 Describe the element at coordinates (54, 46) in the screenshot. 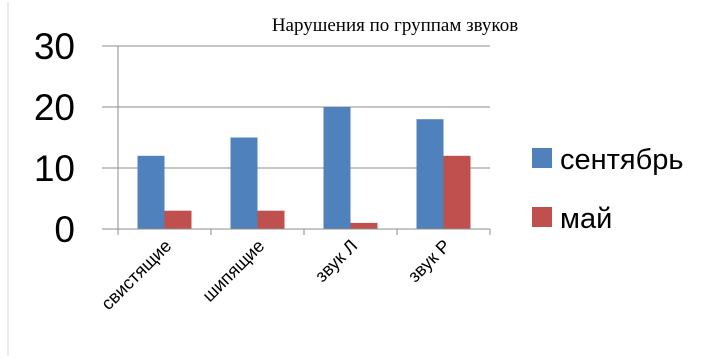

I see `y-tick-label-30: 30` at that location.